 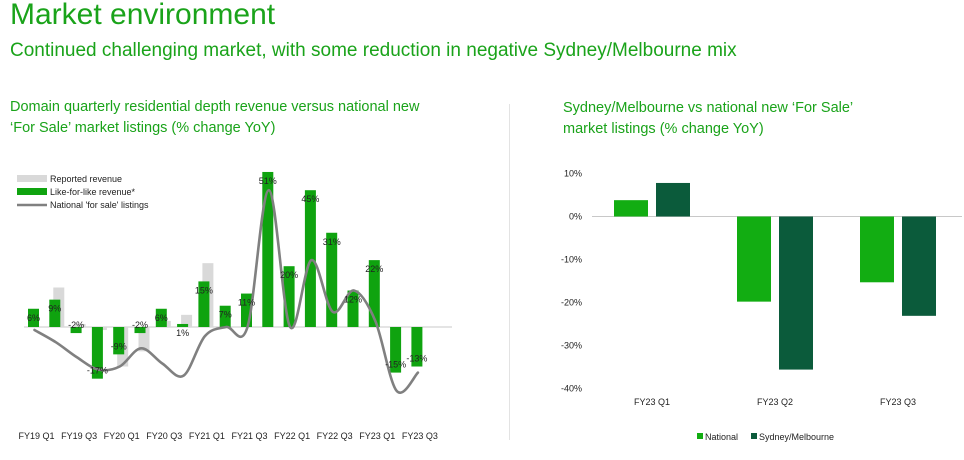 I want to click on like-for-like-data-label: 9%, so click(x=54, y=309).